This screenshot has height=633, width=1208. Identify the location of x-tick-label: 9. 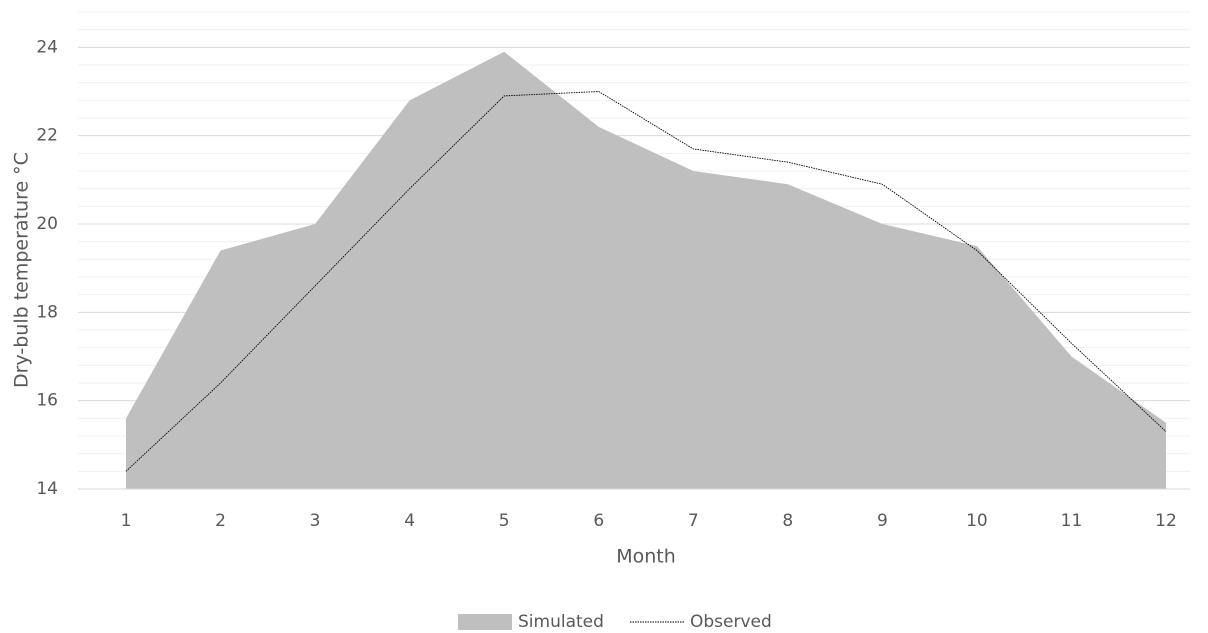
(882, 521).